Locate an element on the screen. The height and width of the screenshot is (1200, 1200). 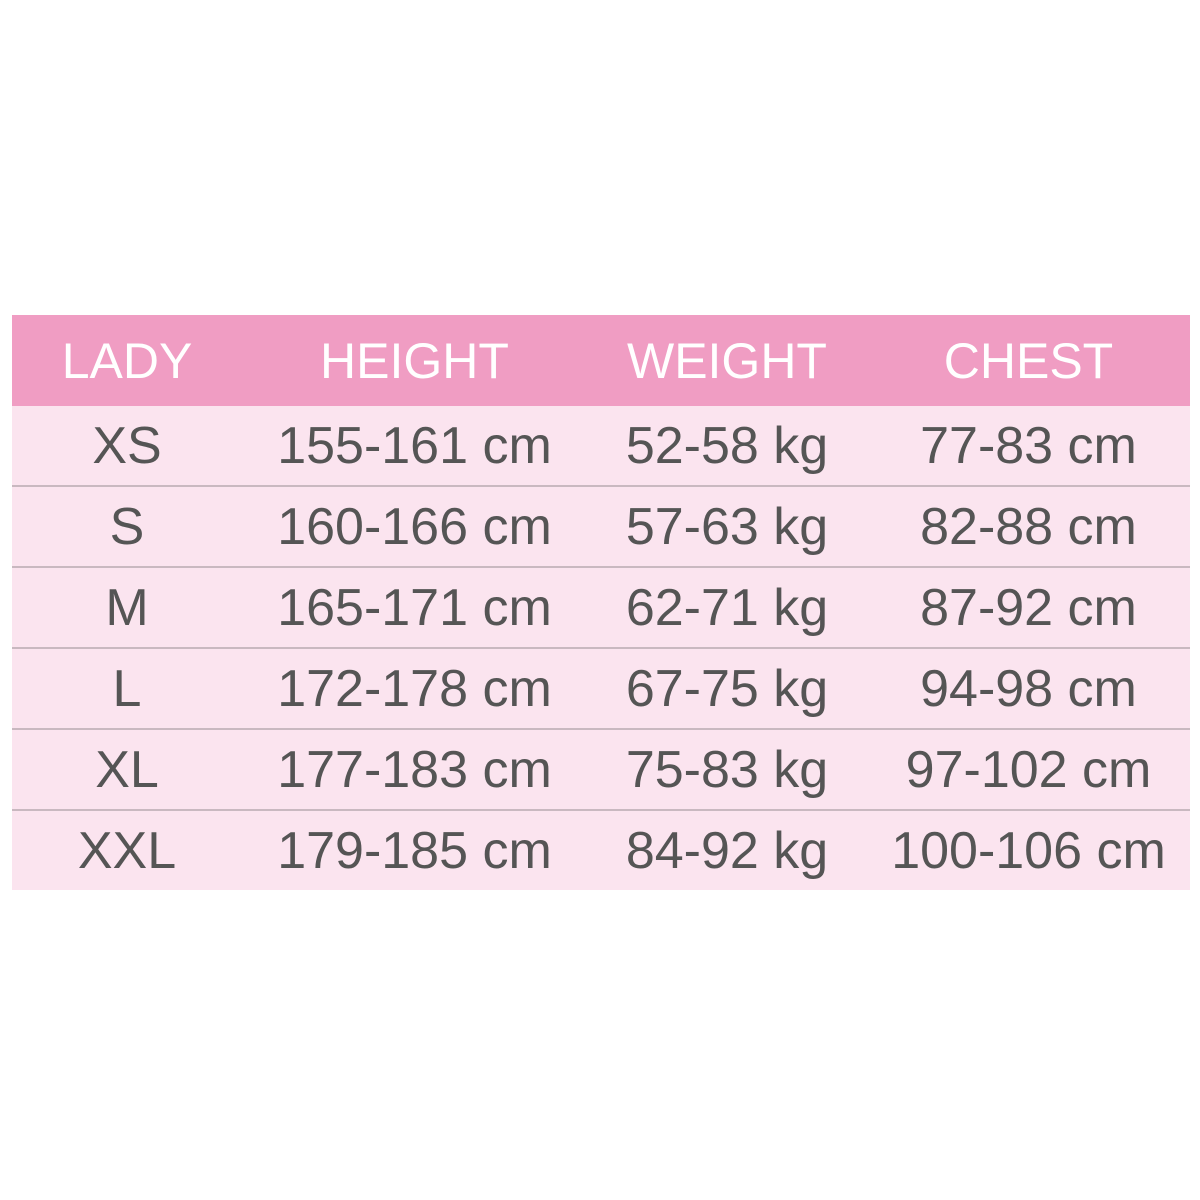
cell-chest: 97-102 cm is located at coordinates (1028, 769).